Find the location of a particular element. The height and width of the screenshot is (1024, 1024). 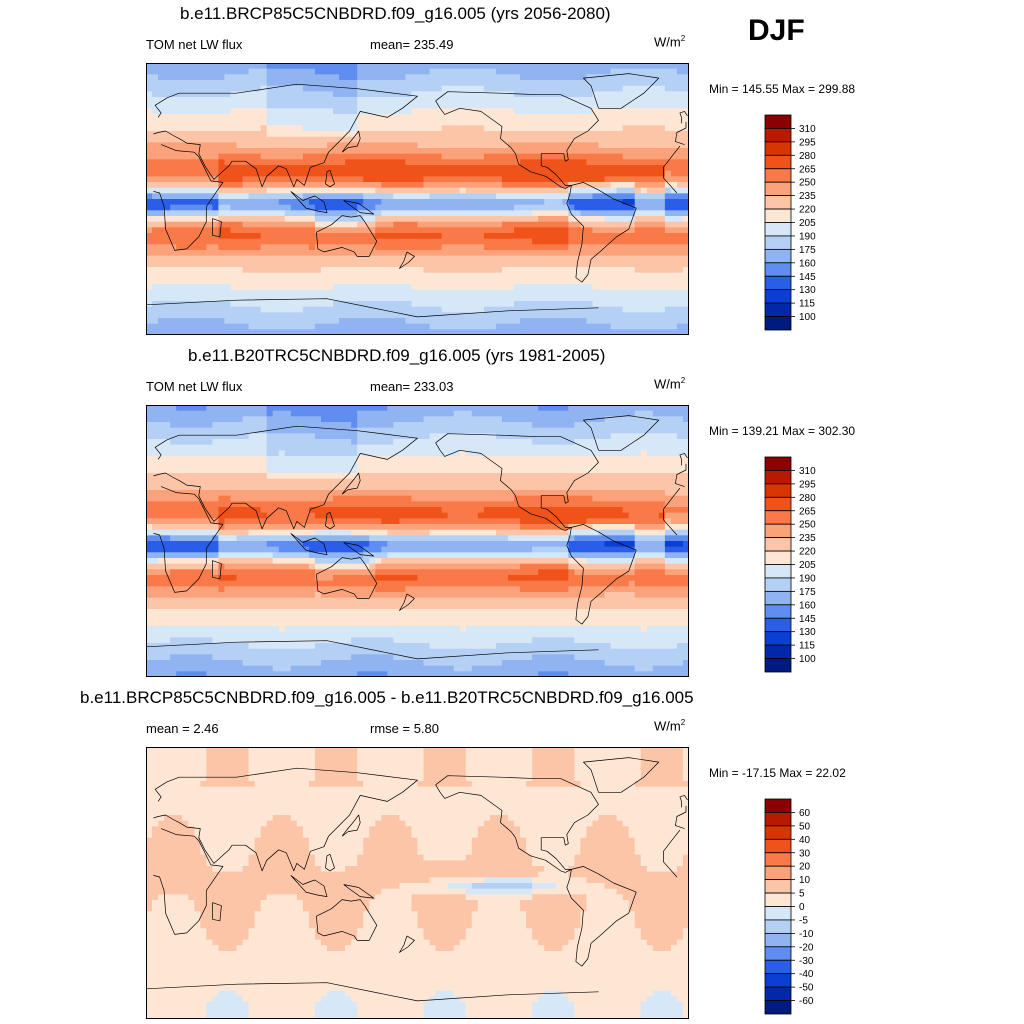

coastlines is located at coordinates (417, 195).